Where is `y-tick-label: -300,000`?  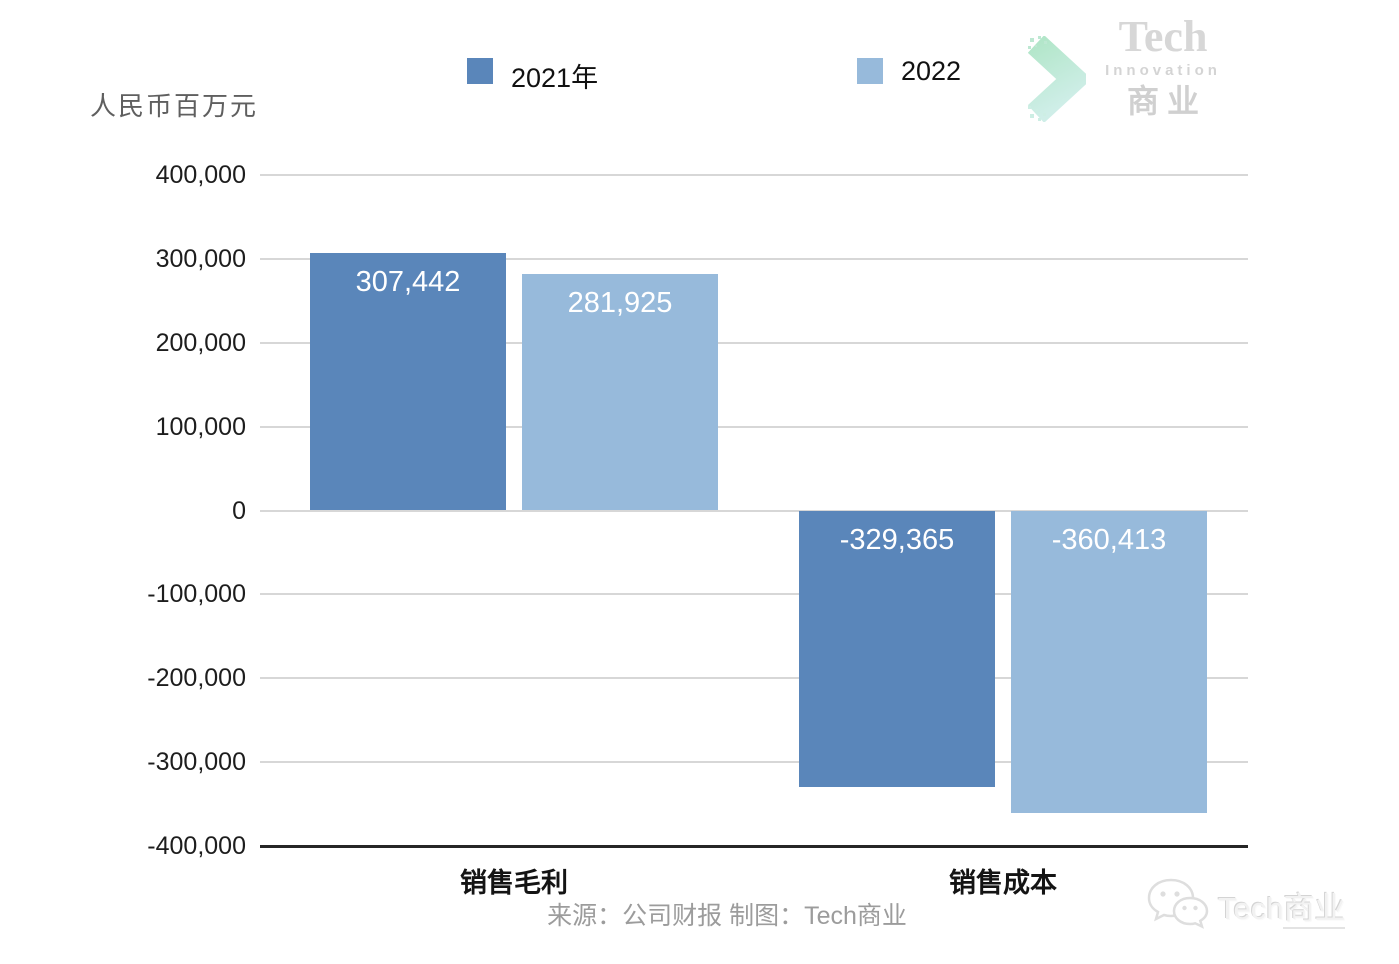
y-tick-label: -300,000 is located at coordinates (196, 762).